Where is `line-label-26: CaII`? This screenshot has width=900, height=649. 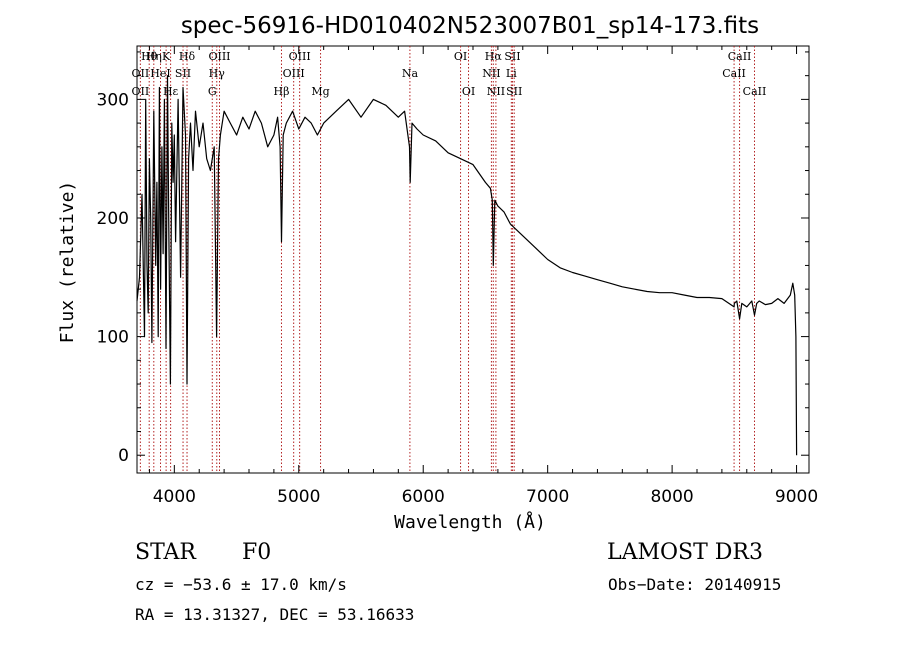
line-label-26: CaII is located at coordinates (734, 73).